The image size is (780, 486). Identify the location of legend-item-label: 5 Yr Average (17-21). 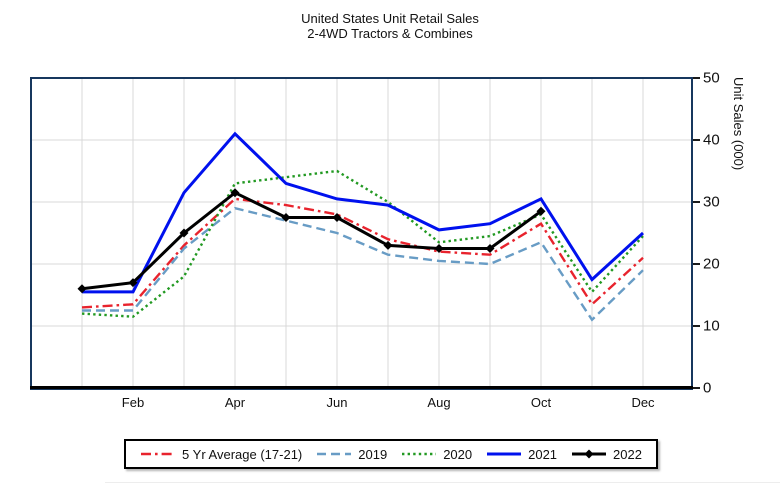
(242, 454).